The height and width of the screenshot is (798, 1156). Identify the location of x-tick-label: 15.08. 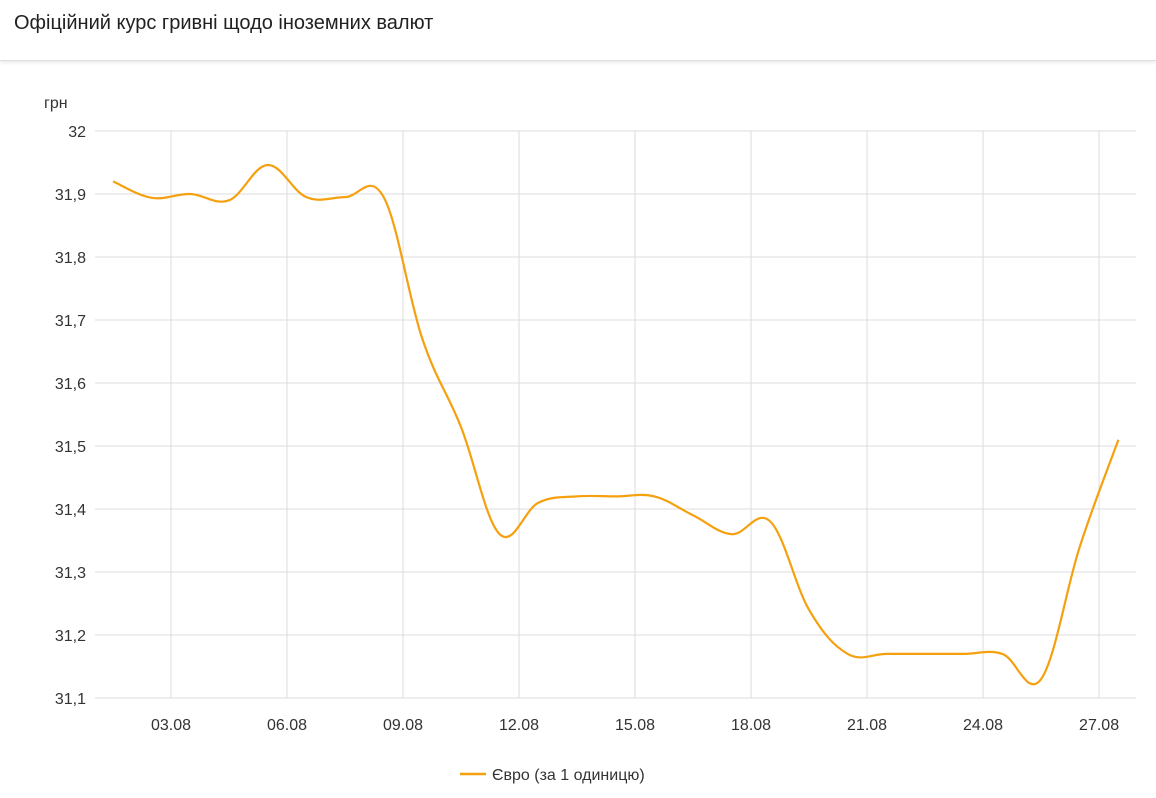
(635, 725).